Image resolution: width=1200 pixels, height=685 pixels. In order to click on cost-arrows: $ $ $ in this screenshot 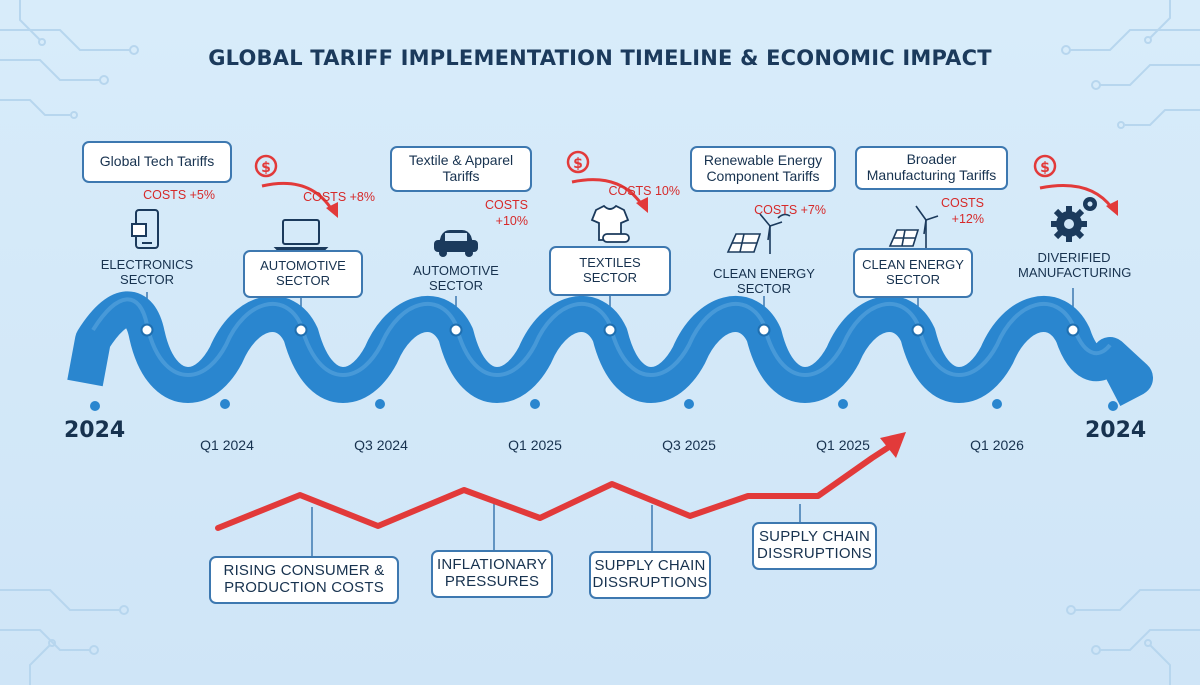, I will do `click(686, 184)`.